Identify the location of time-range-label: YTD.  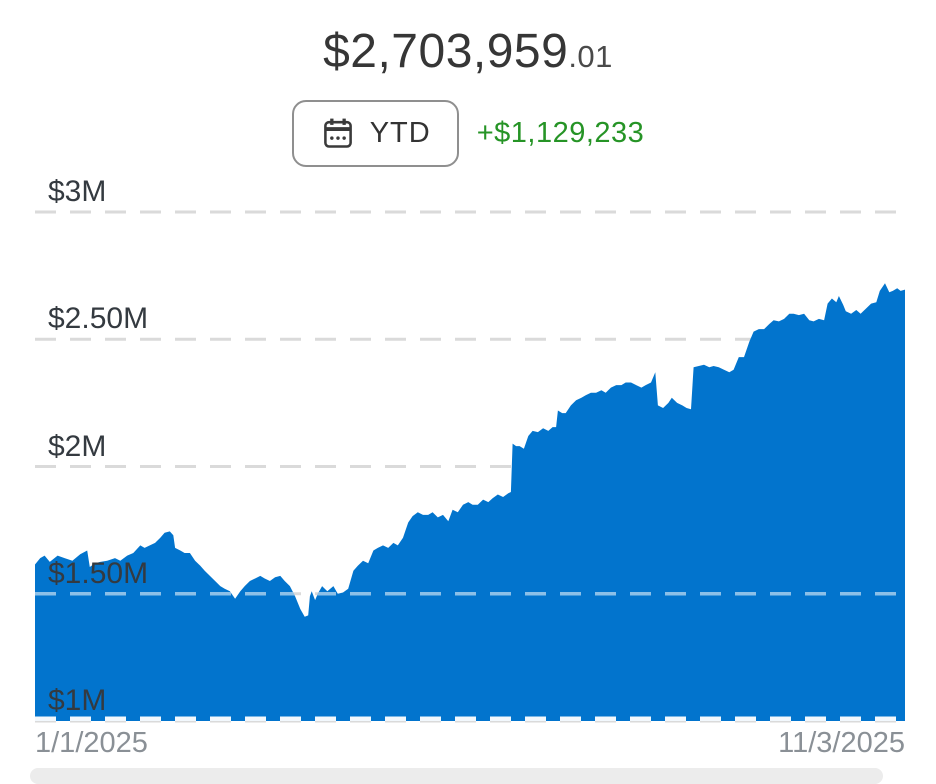
(400, 132).